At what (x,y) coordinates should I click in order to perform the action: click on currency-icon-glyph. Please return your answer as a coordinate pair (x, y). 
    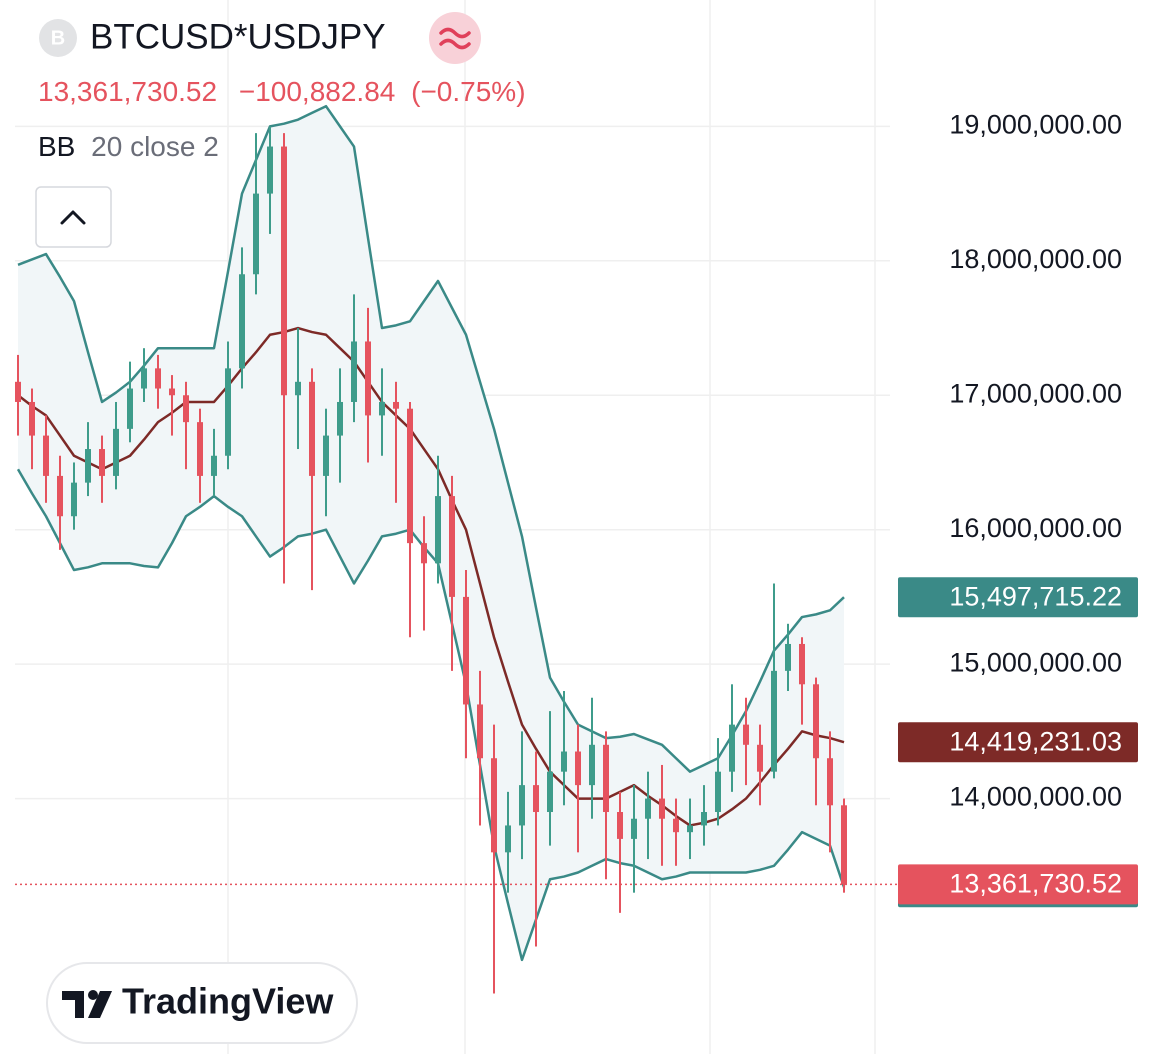
    Looking at the image, I should click on (455, 38).